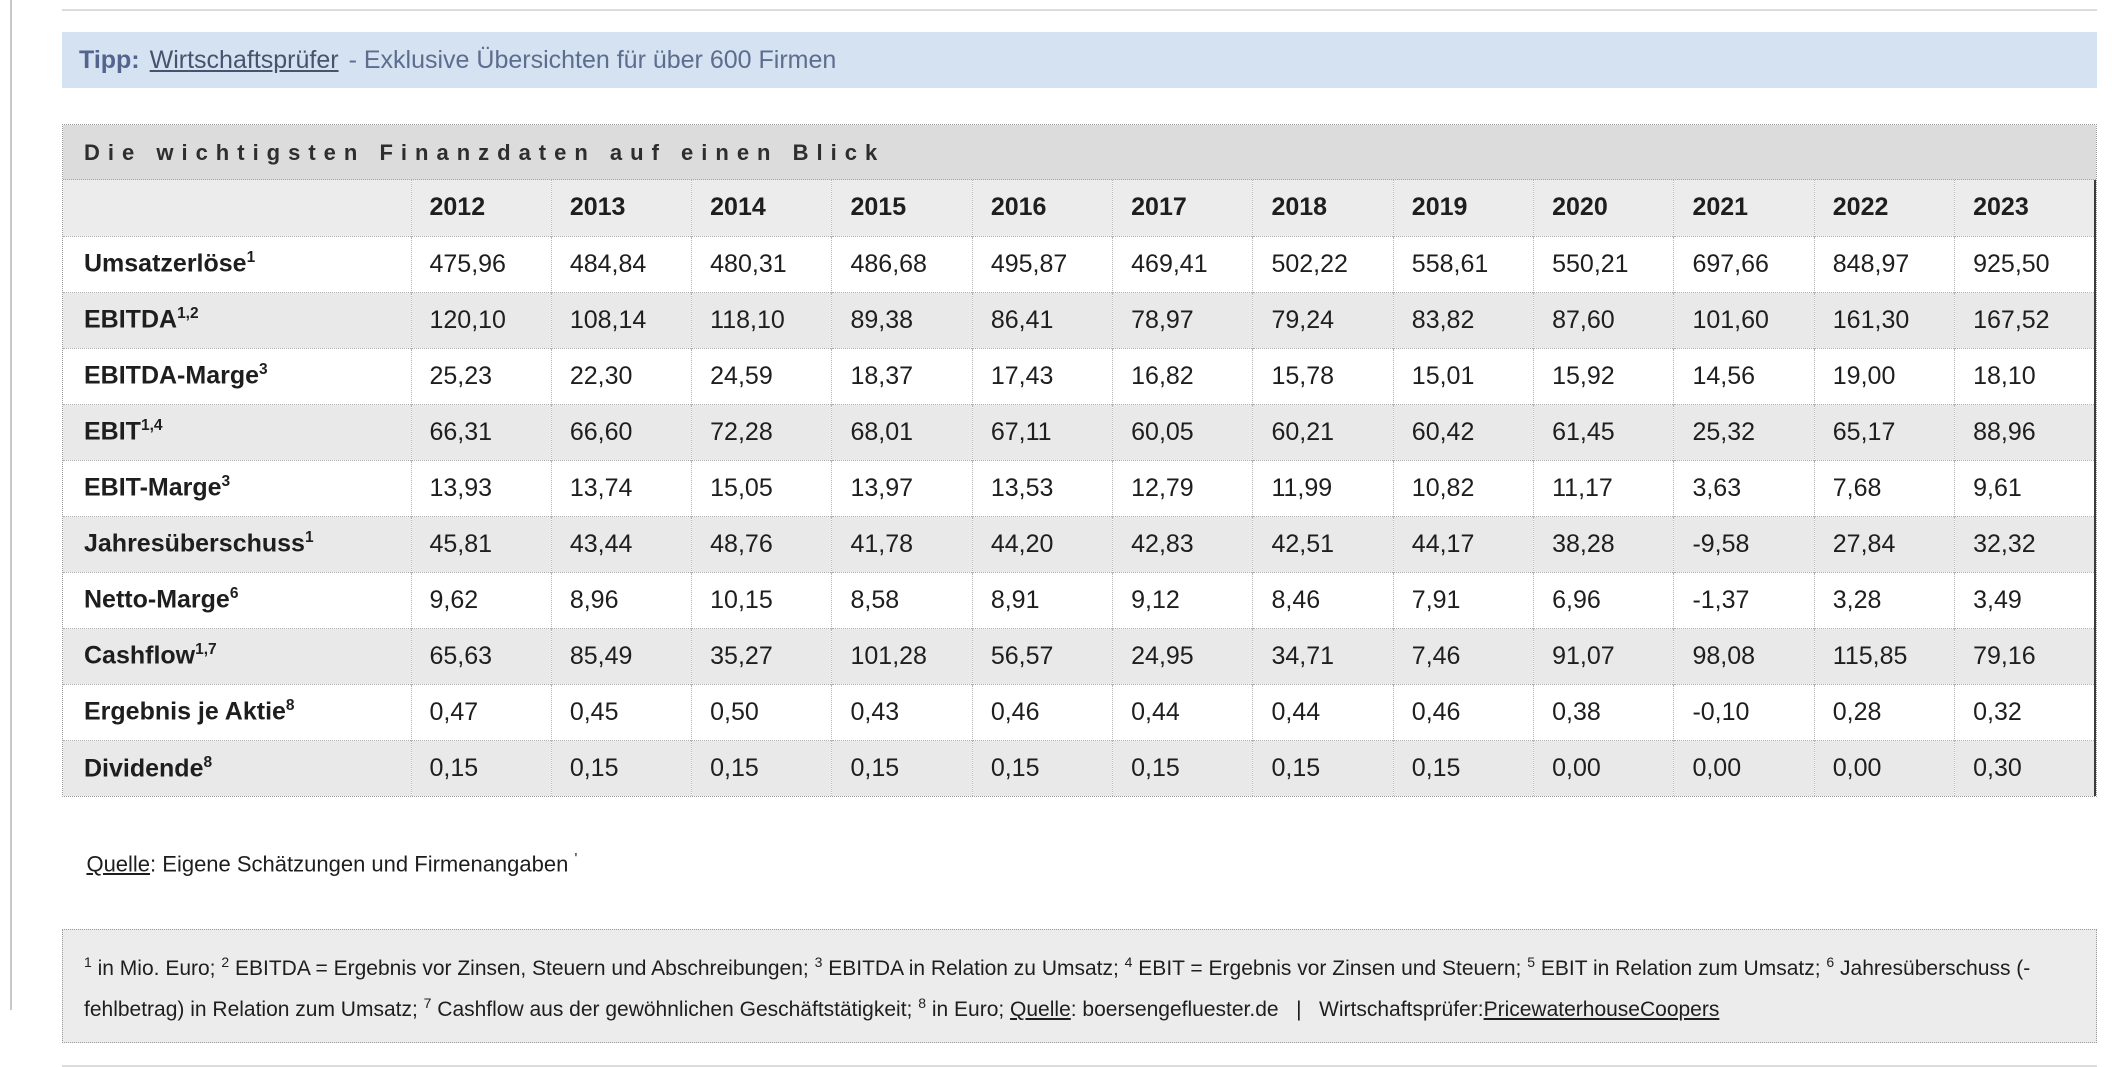  What do you see at coordinates (1182, 263) in the screenshot?
I see `value-cell: 469,41` at bounding box center [1182, 263].